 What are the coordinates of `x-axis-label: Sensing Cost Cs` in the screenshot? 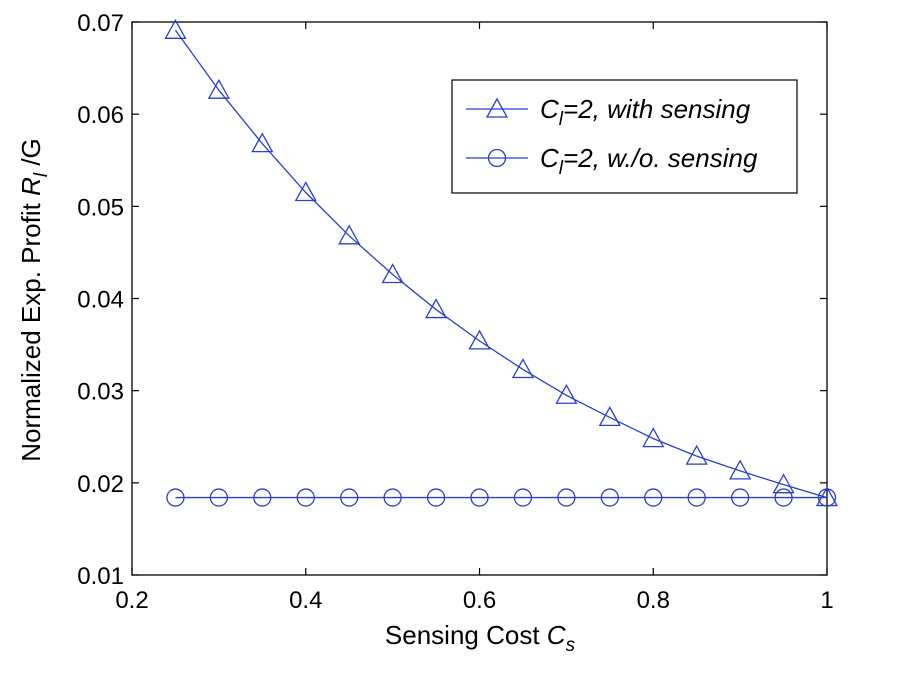 It's located at (480, 638).